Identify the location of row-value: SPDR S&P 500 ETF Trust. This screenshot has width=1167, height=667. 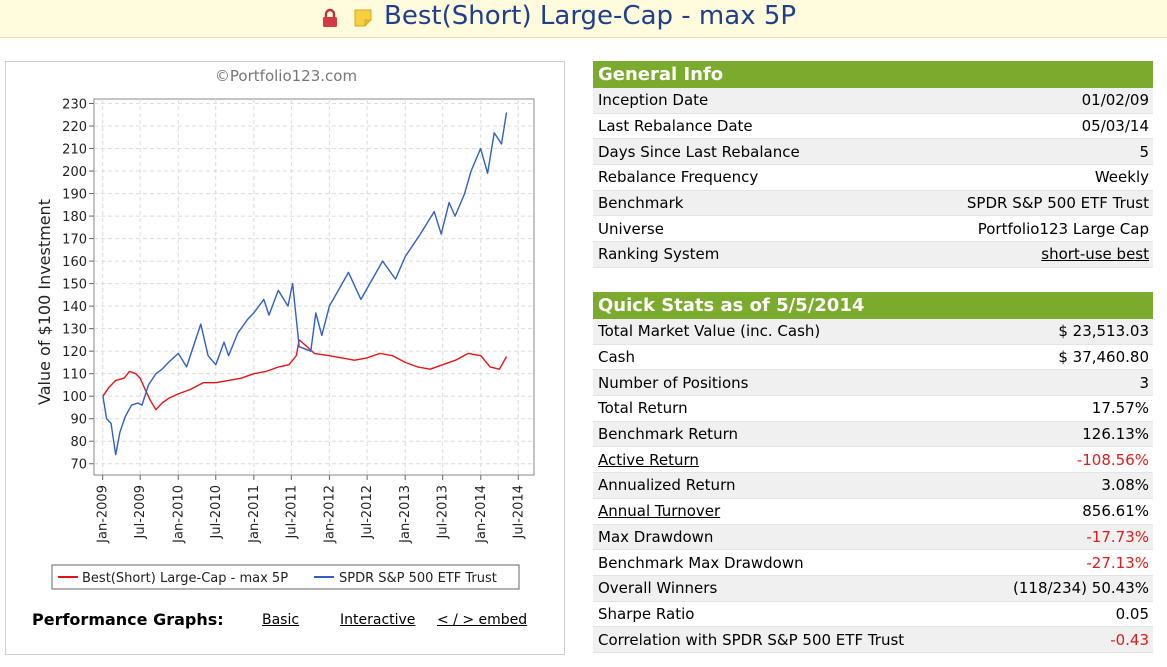
(1057, 203).